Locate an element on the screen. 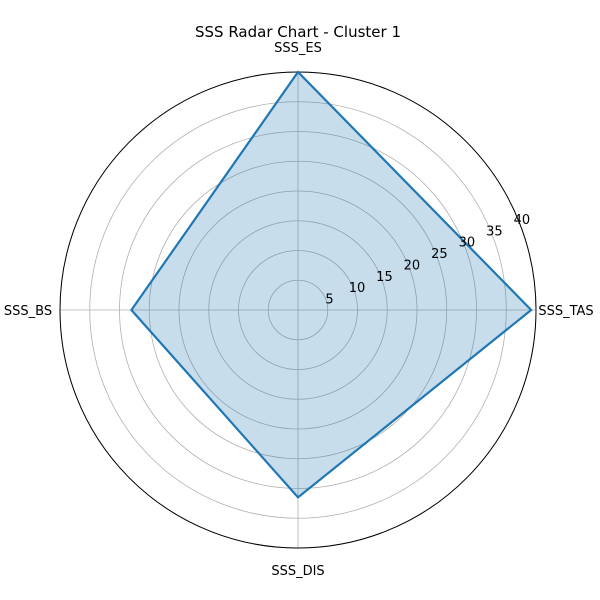  category-label-sss-tas: SSS_TAS is located at coordinates (565, 311).